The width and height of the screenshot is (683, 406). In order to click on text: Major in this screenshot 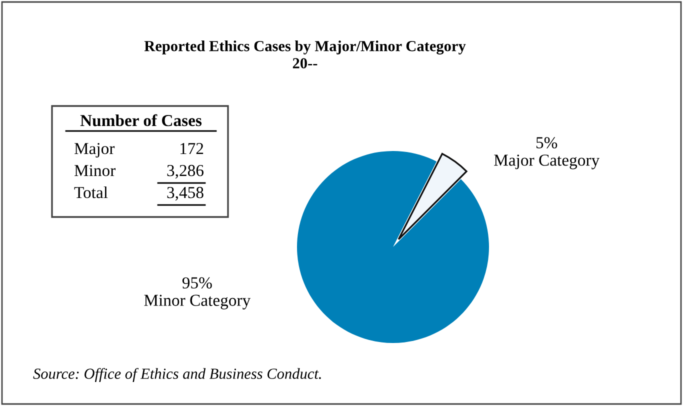, I will do `click(94, 150)`.